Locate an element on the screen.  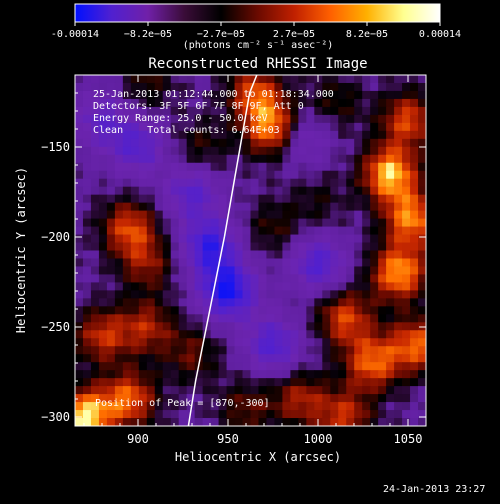
info-line-time: 25-Jan-2013 01:12:44.000 to 01:18:34.000 is located at coordinates (213, 94).